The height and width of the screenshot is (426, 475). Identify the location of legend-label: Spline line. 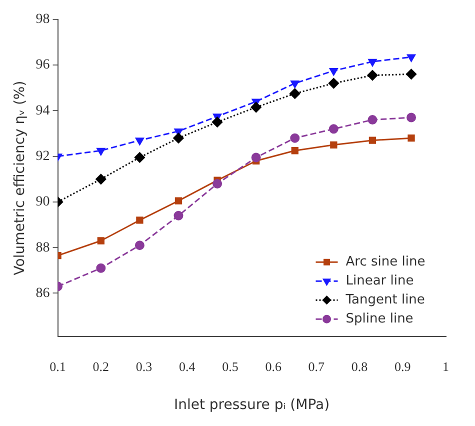
(380, 318).